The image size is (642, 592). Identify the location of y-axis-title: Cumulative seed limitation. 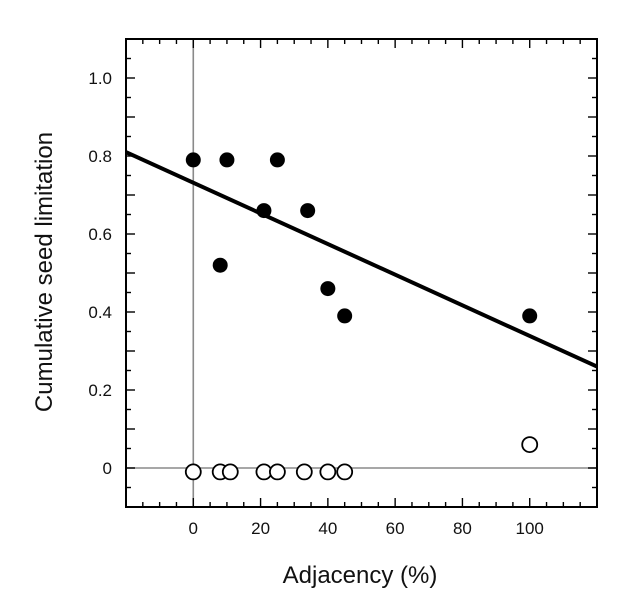
(44, 272).